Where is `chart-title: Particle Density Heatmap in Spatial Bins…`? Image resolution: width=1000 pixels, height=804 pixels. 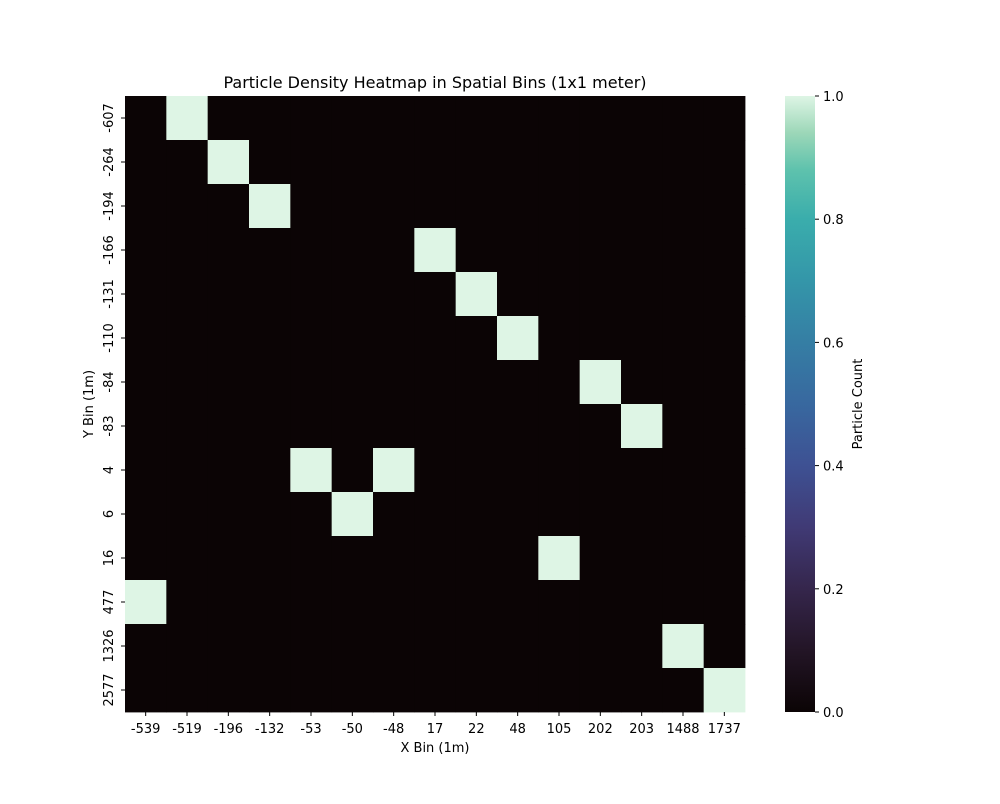 chart-title: Particle Density Heatmap in Spatial Bins… is located at coordinates (434, 82).